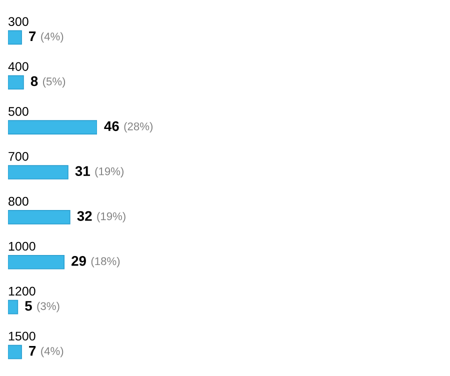 This screenshot has height=376, width=450. Describe the element at coordinates (22, 336) in the screenshot. I see `y-tick-label: 1500` at that location.